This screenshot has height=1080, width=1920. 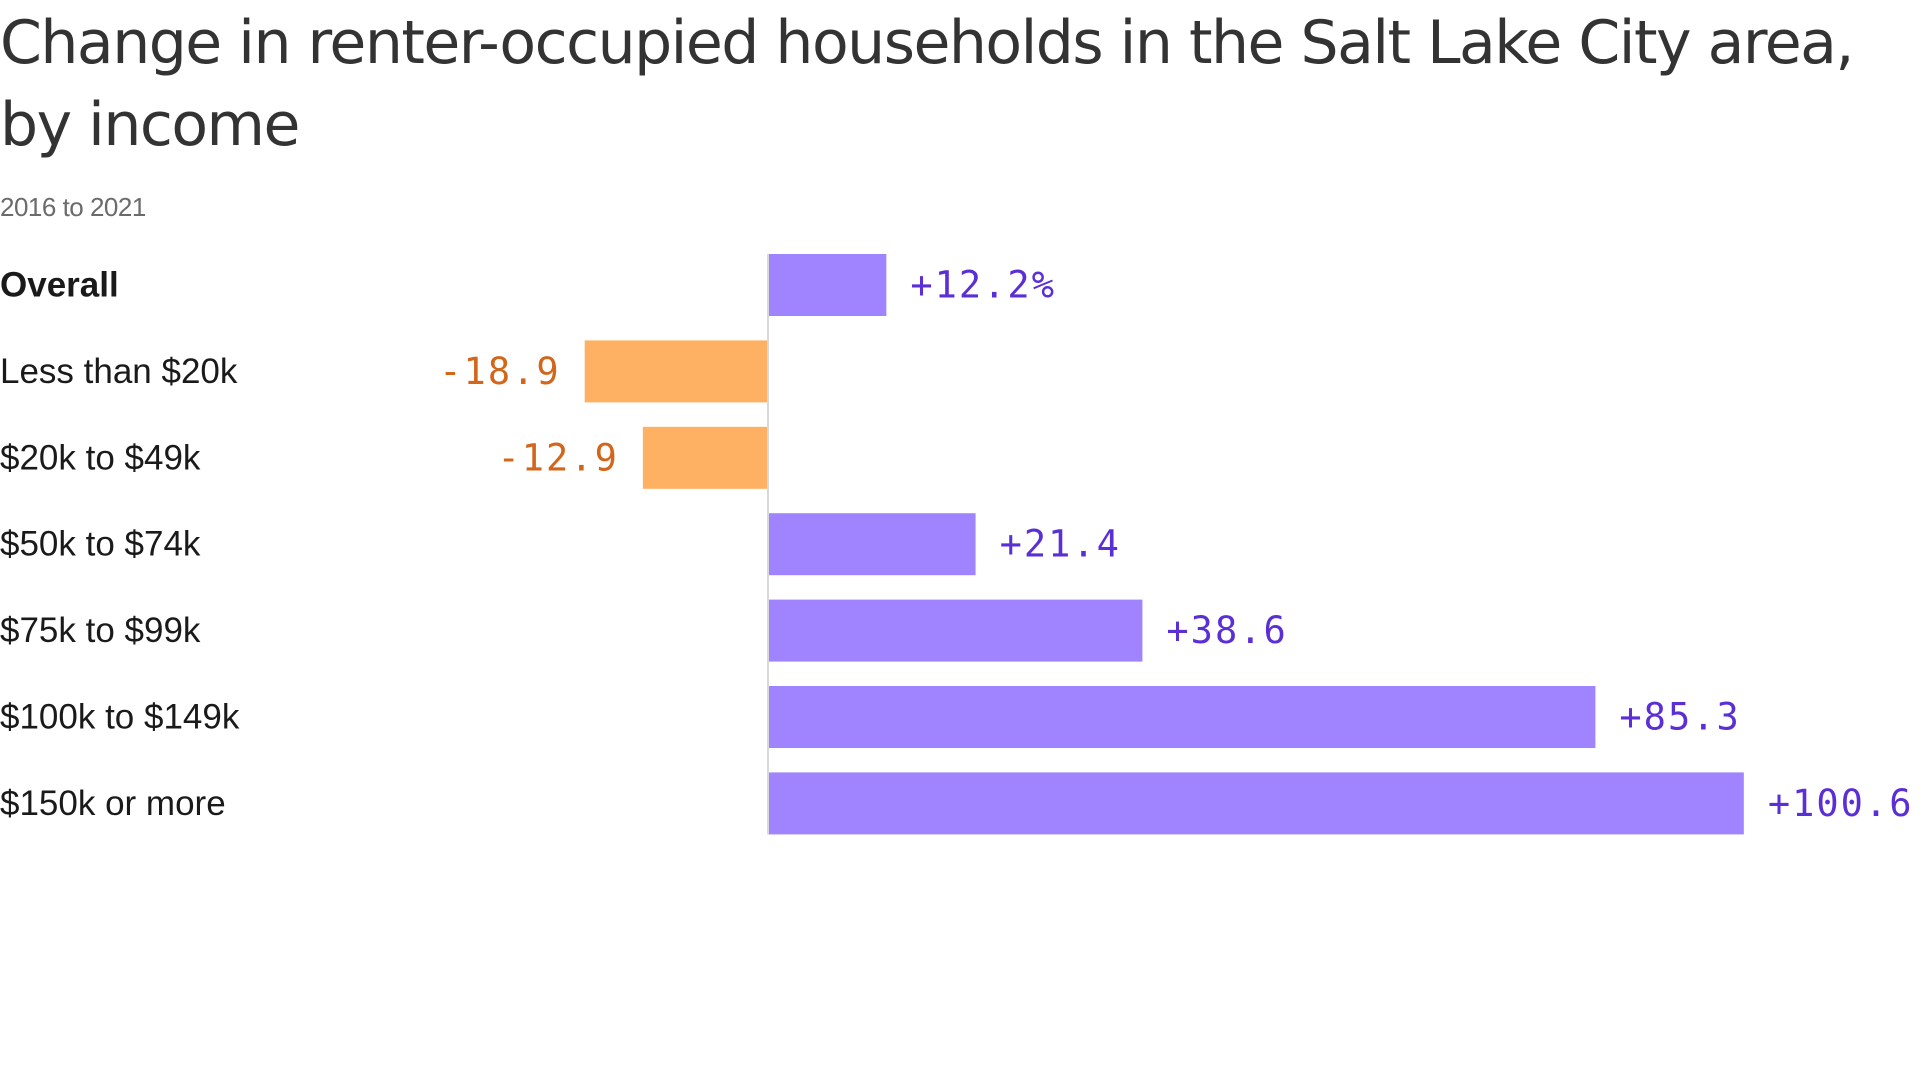 I want to click on category-label: $100k to $149k, so click(x=120, y=717).